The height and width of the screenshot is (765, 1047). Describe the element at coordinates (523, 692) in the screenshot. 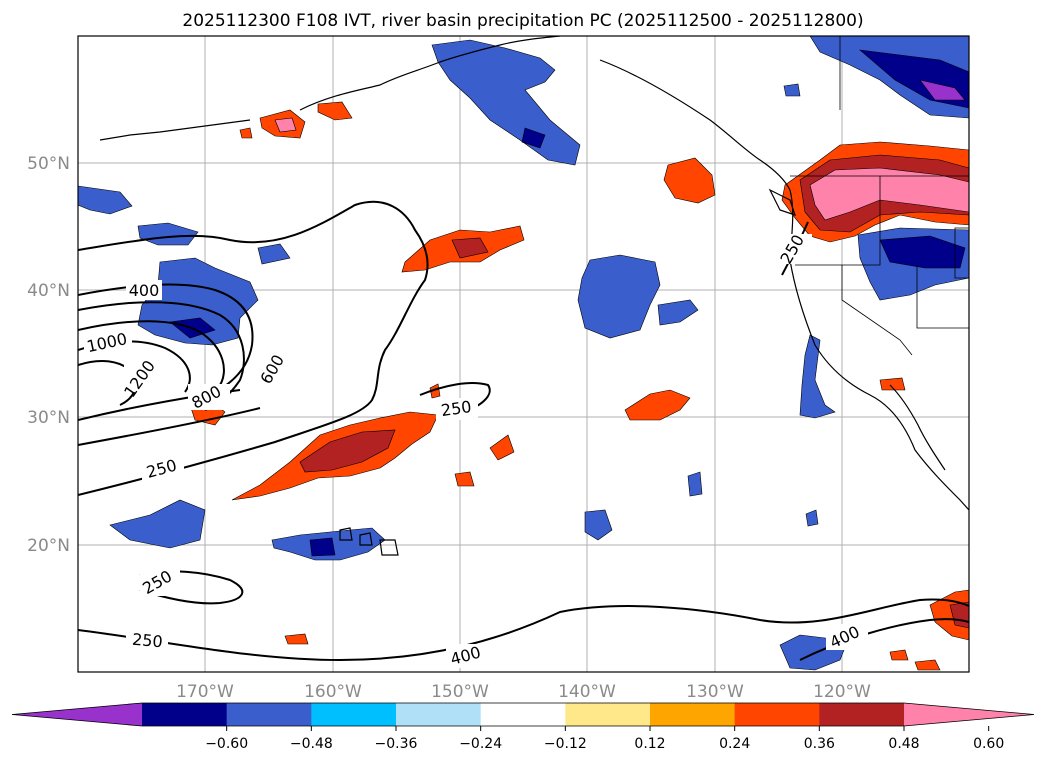

I see `longitude-ticks: 170°W 160°W 150°W 140°W 130°W 120°W` at that location.